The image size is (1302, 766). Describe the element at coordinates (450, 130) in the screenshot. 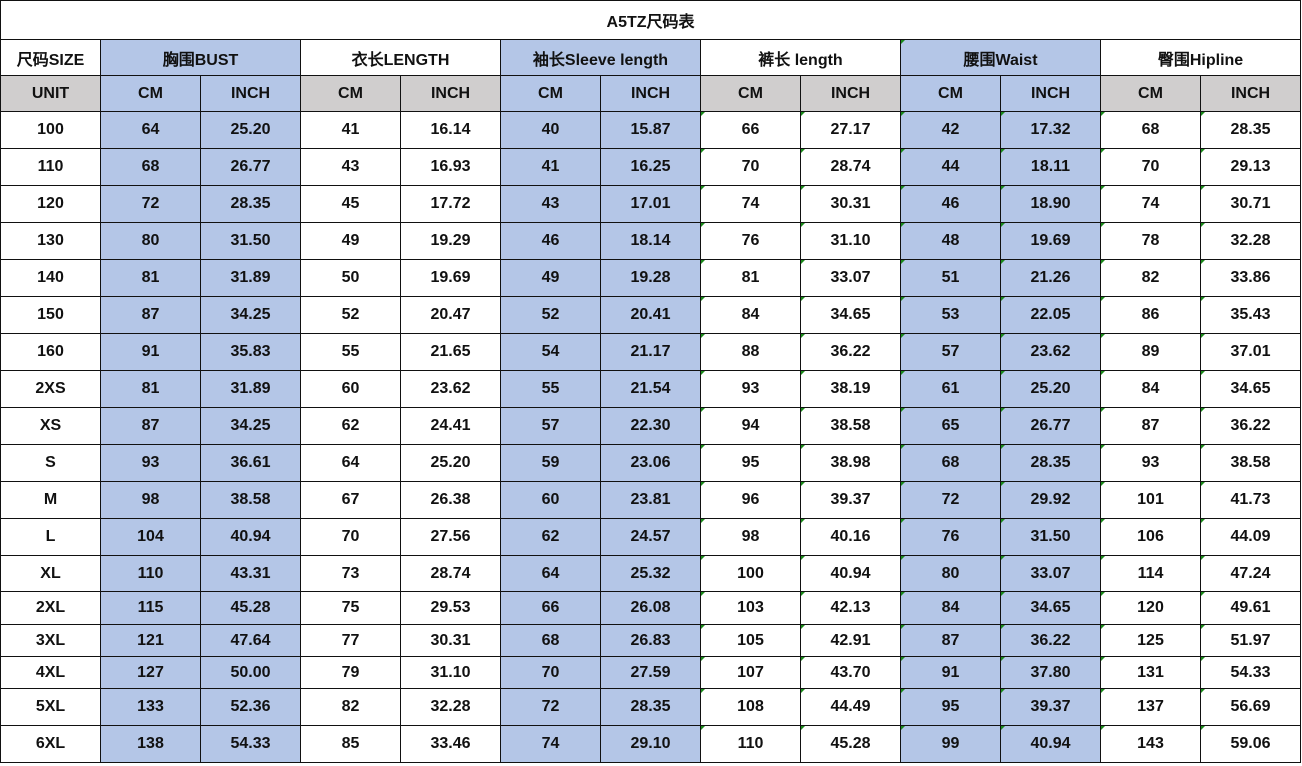

I see `length-inch-cell: 16.14` at that location.